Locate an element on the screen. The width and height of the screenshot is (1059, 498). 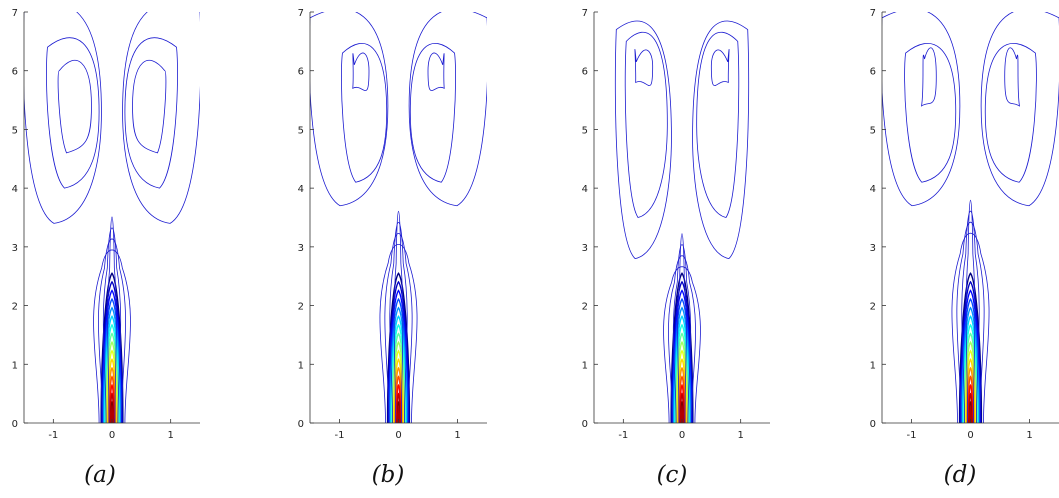
jet-core is located at coordinates (112, 414).